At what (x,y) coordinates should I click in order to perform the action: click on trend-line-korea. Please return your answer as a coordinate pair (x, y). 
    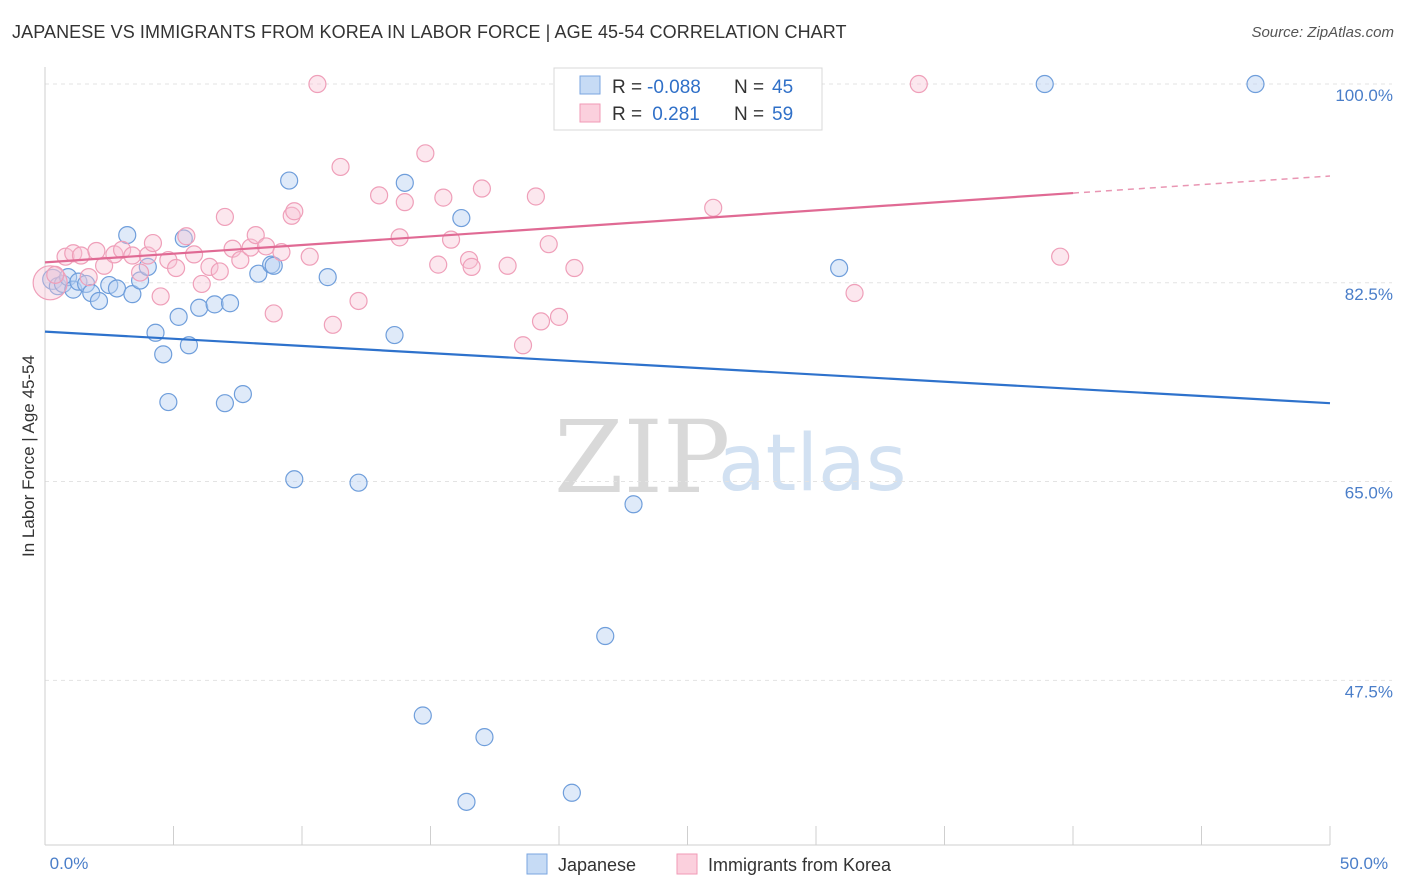
    Looking at the image, I should click on (559, 227).